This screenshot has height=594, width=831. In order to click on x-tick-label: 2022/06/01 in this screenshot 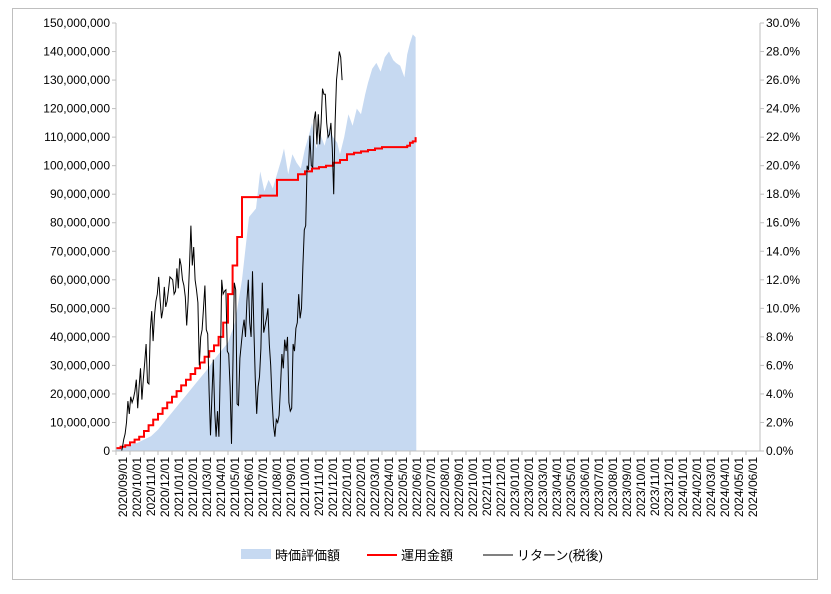, I will do `click(417, 487)`.